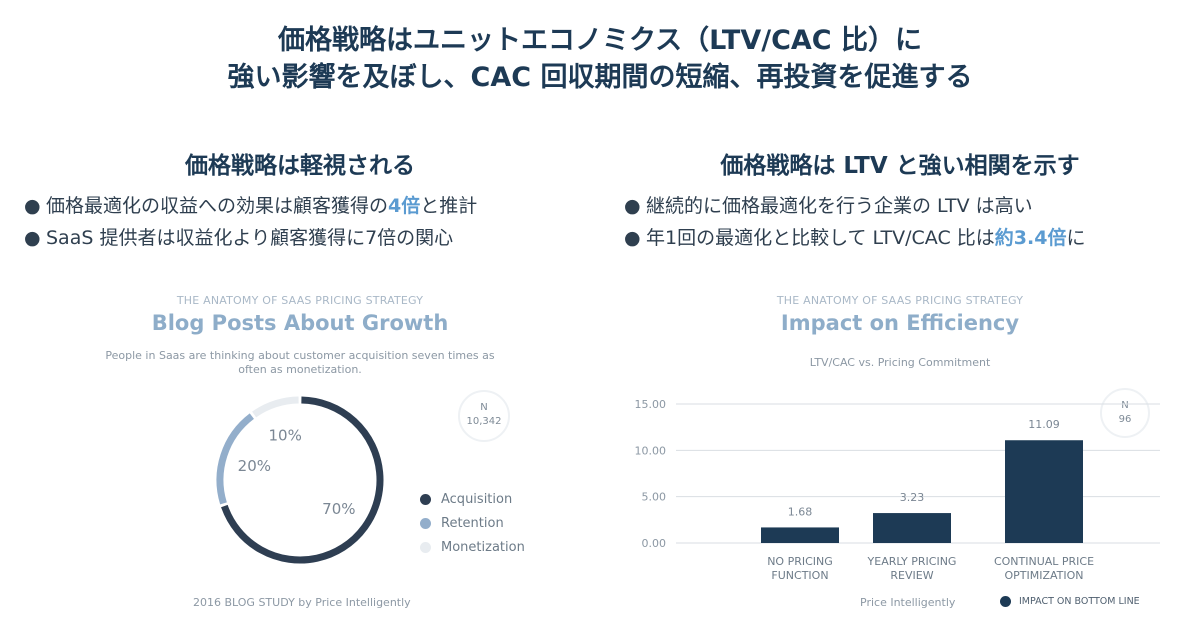 This screenshot has width=1200, height=627. I want to click on y-tick-label: 5.00, so click(654, 497).